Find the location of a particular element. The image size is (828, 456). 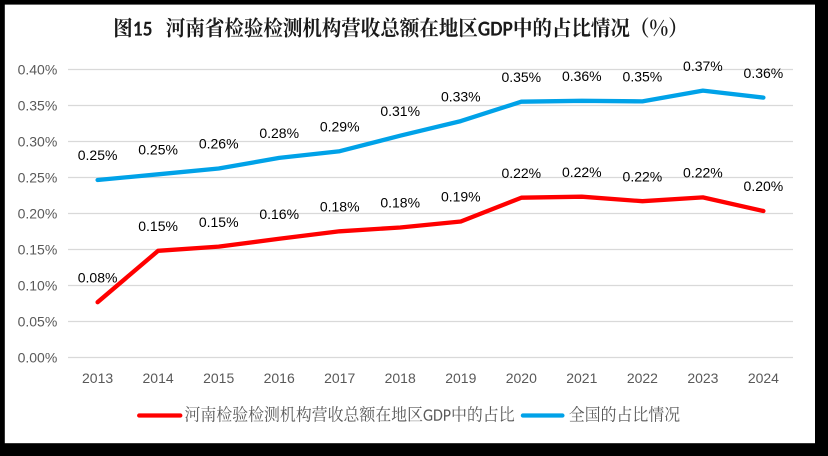

svg-text: 0.37% is located at coordinates (703, 66).